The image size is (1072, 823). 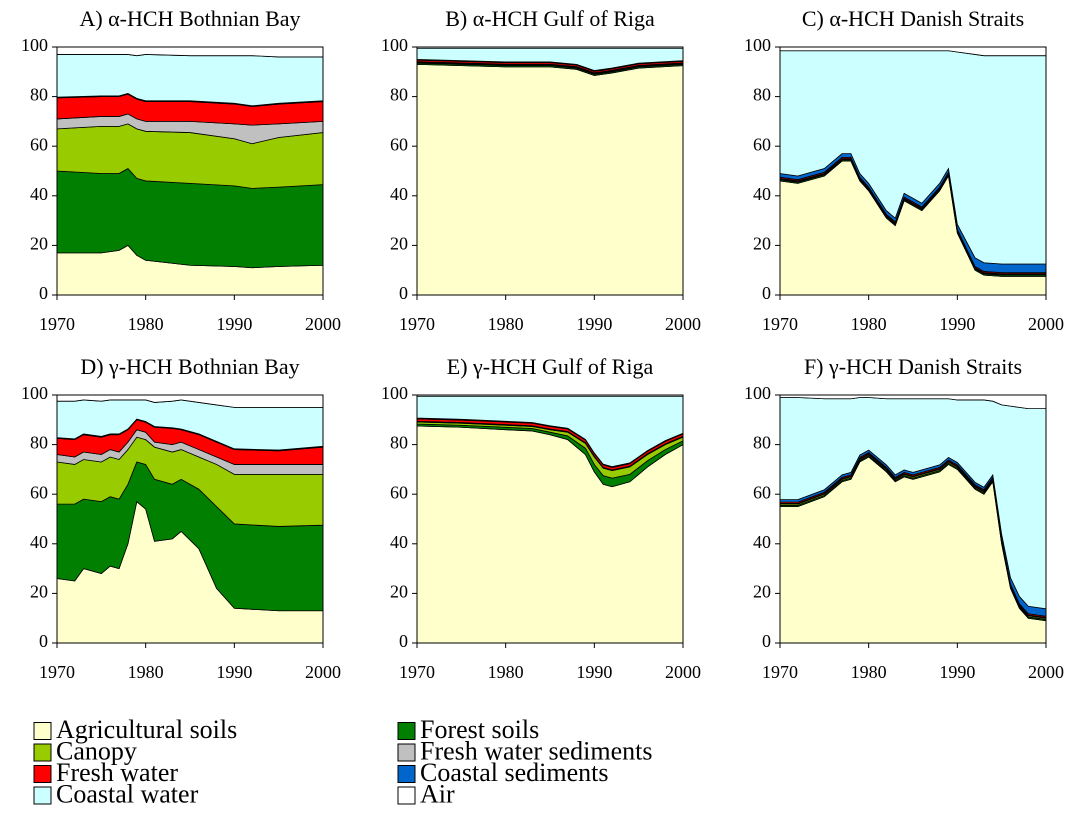 I want to click on legend-label: Forest soils, so click(x=479, y=729).